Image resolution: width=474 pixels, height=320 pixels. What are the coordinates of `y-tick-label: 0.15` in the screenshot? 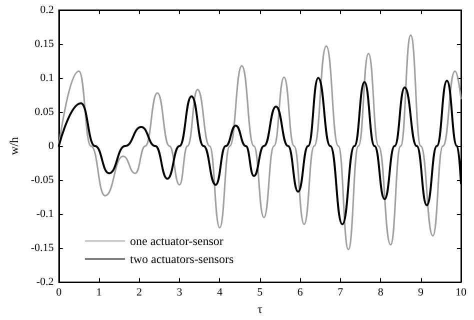 It's located at (44, 44).